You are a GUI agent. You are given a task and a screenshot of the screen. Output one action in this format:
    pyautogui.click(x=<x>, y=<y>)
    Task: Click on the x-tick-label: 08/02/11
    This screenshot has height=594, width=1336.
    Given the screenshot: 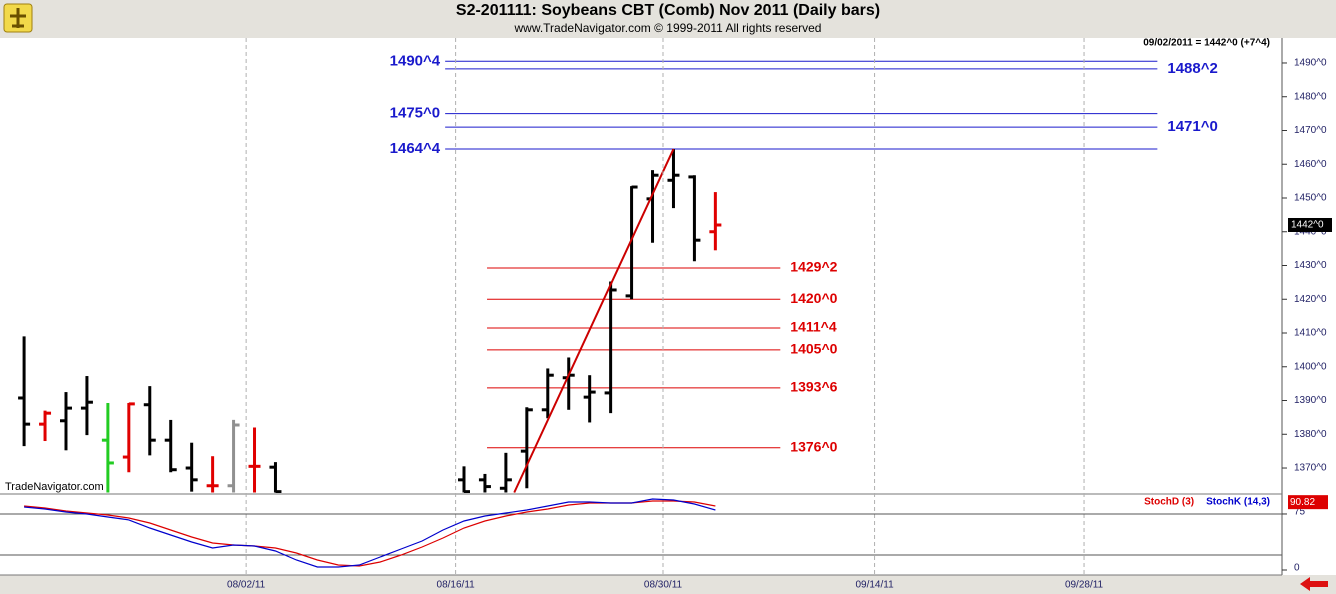 What is the action you would take?
    pyautogui.click(x=246, y=585)
    